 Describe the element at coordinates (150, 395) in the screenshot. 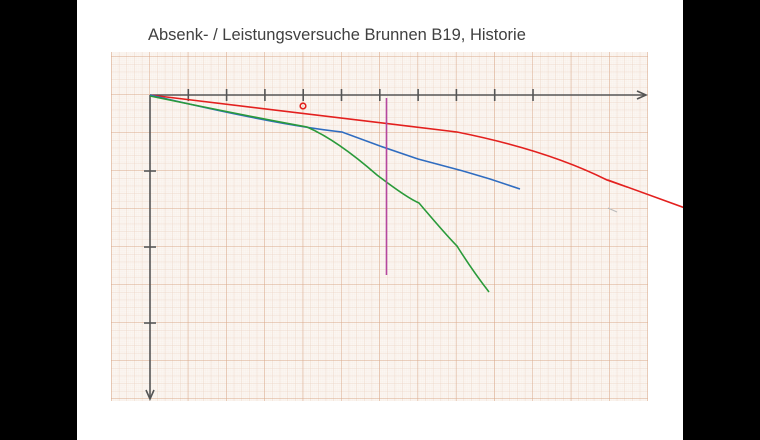

I see `y-axis-arrow` at that location.